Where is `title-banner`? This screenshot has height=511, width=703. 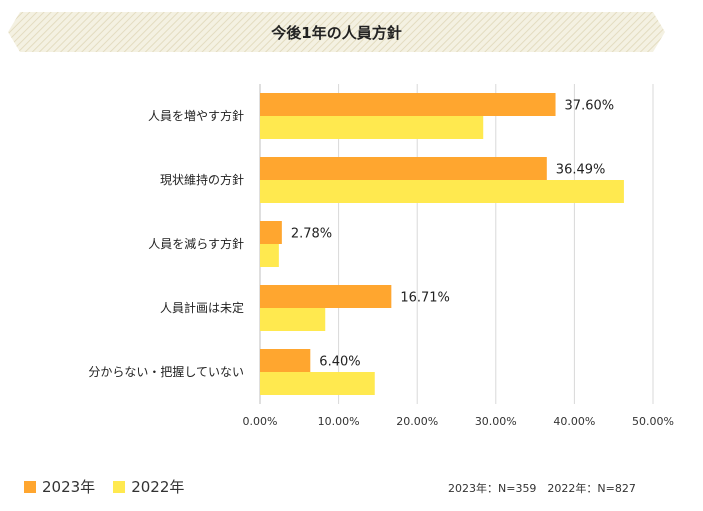
title-banner is located at coordinates (336, 32).